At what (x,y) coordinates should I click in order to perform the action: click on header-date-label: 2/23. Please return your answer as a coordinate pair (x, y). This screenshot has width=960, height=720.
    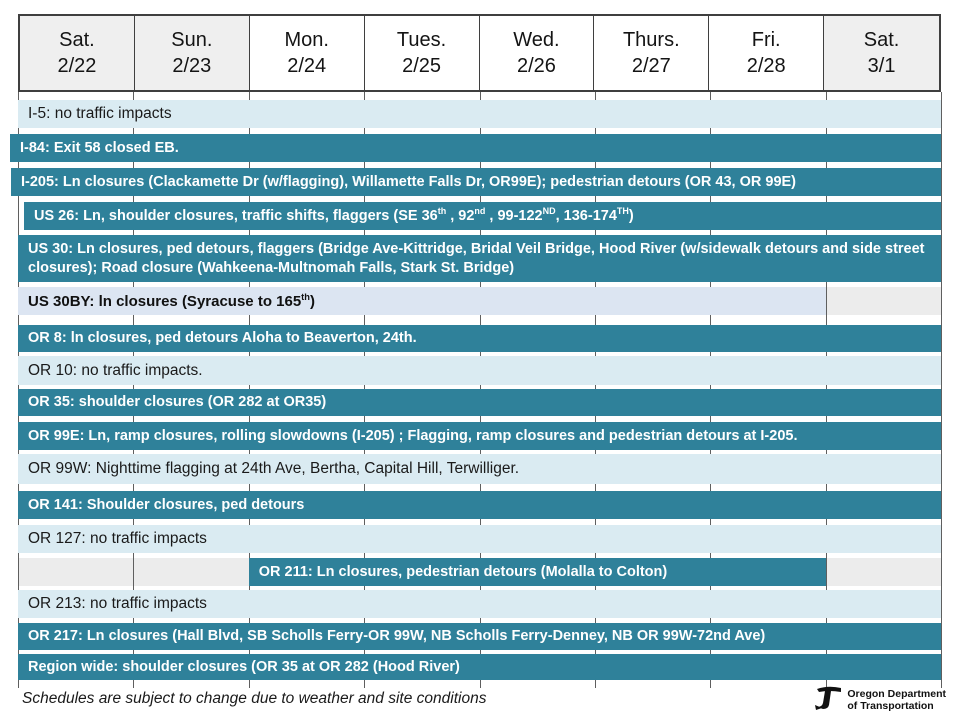
    Looking at the image, I should click on (192, 66).